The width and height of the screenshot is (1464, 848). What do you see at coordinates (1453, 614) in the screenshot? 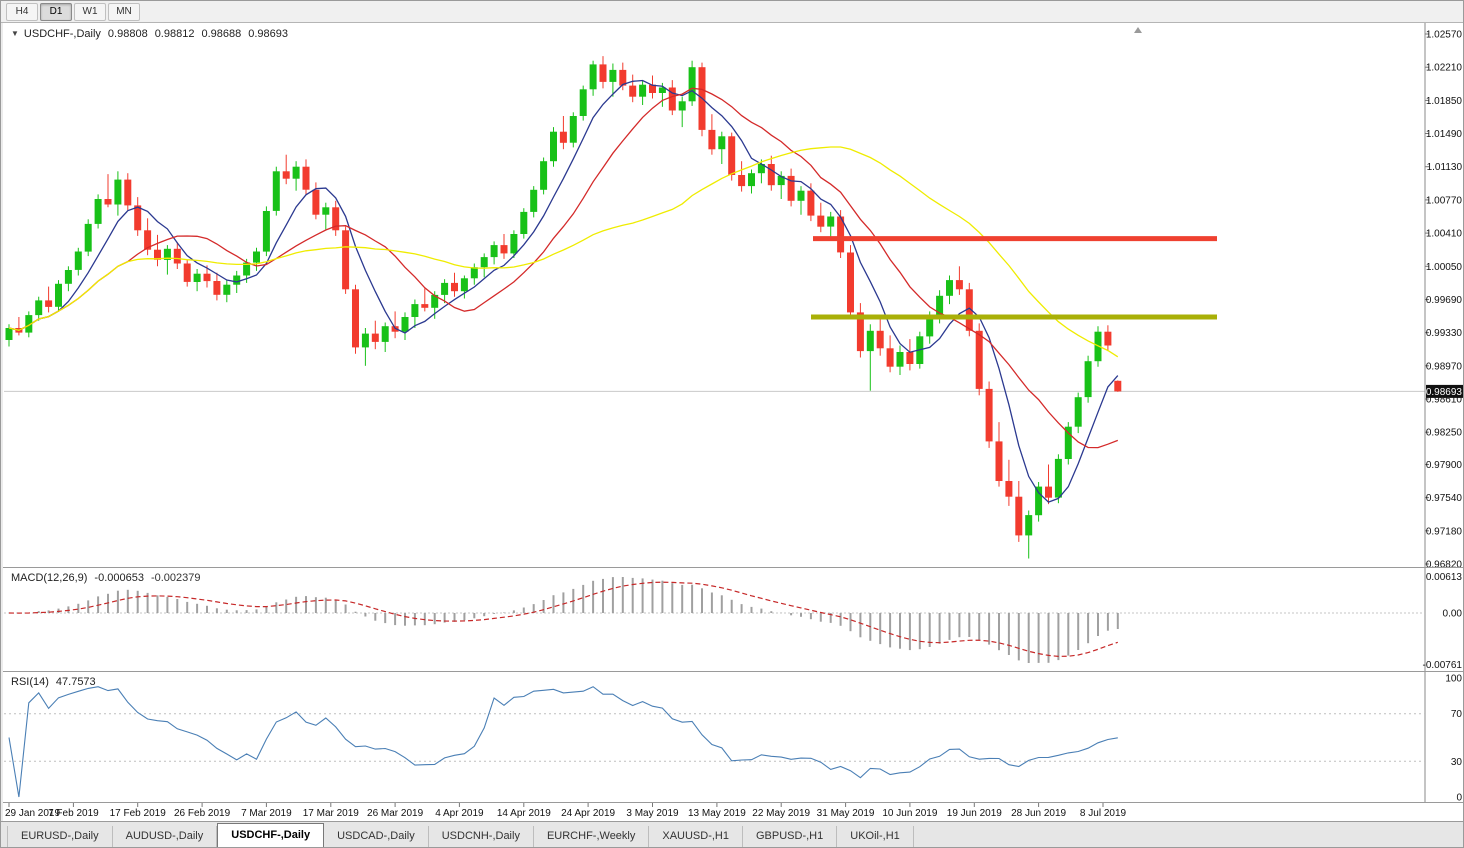
I see `svg-text: 0.00` at bounding box center [1453, 614].